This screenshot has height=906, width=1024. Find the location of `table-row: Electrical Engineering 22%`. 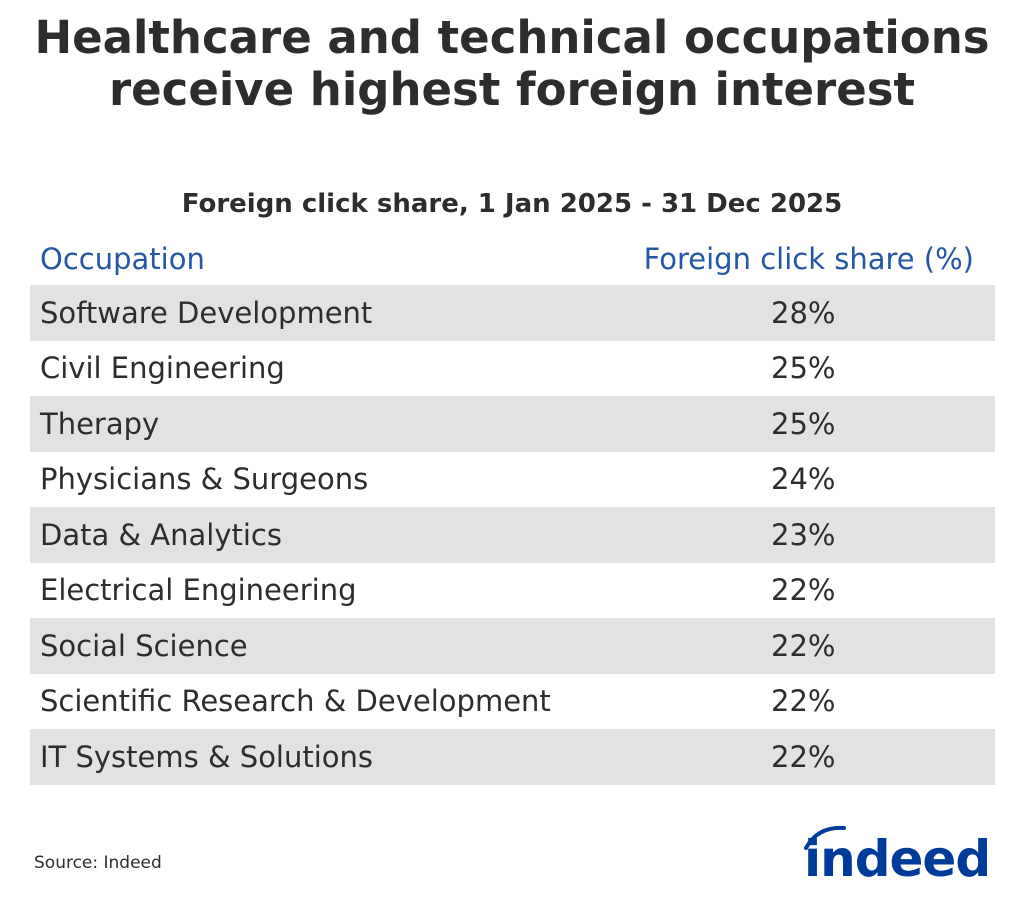

table-row: Electrical Engineering 22% is located at coordinates (512, 591).